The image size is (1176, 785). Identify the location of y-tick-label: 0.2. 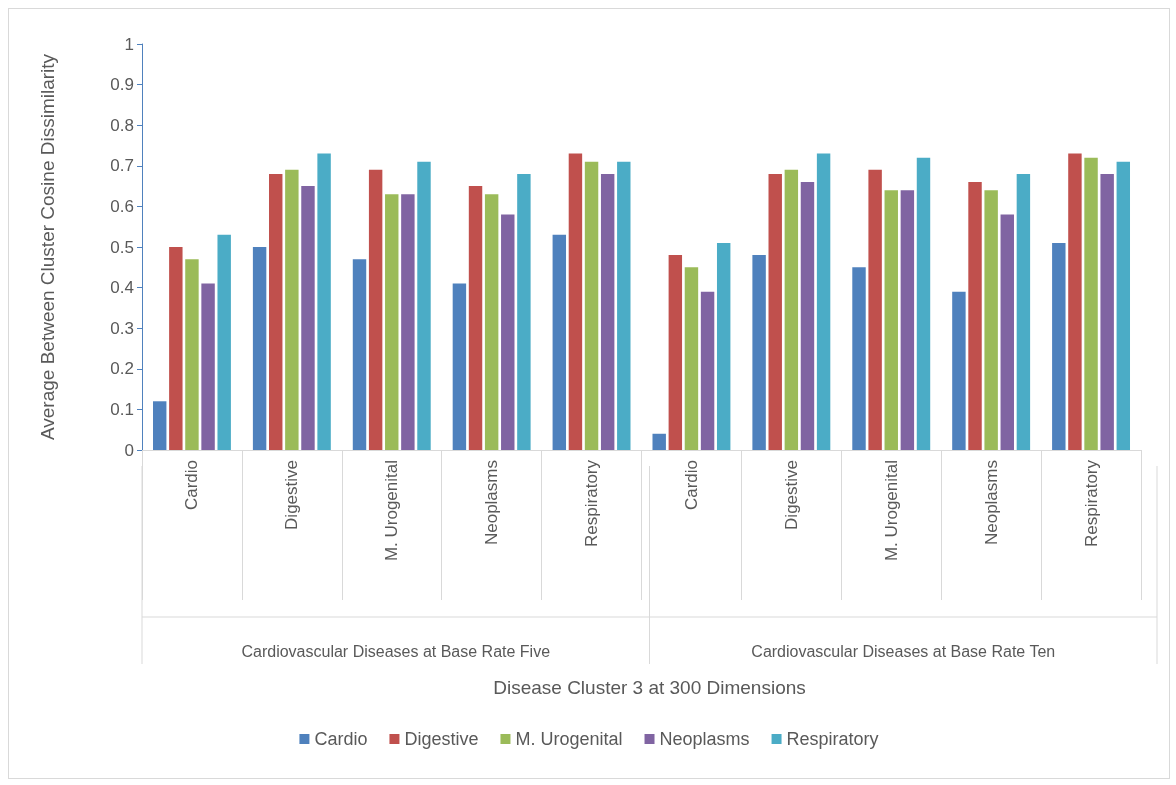
(122, 369).